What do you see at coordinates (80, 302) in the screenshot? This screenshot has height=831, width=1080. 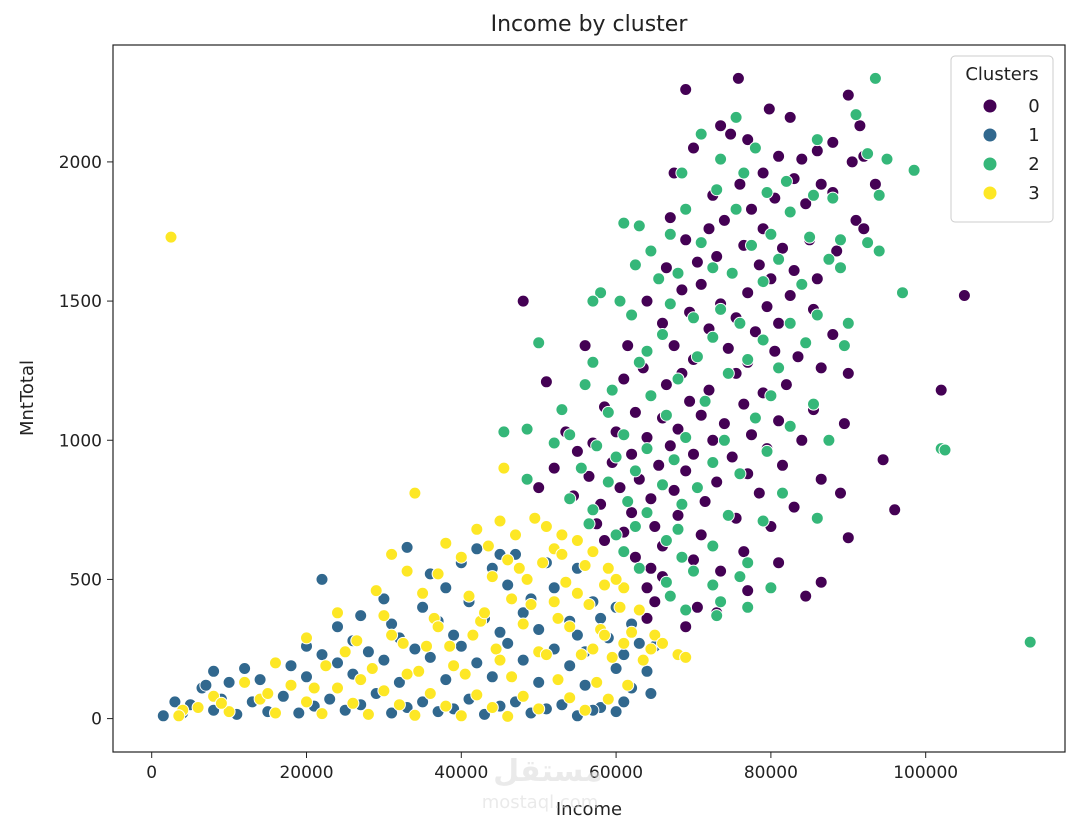 I see `y-tick-label: 1500` at bounding box center [80, 302].